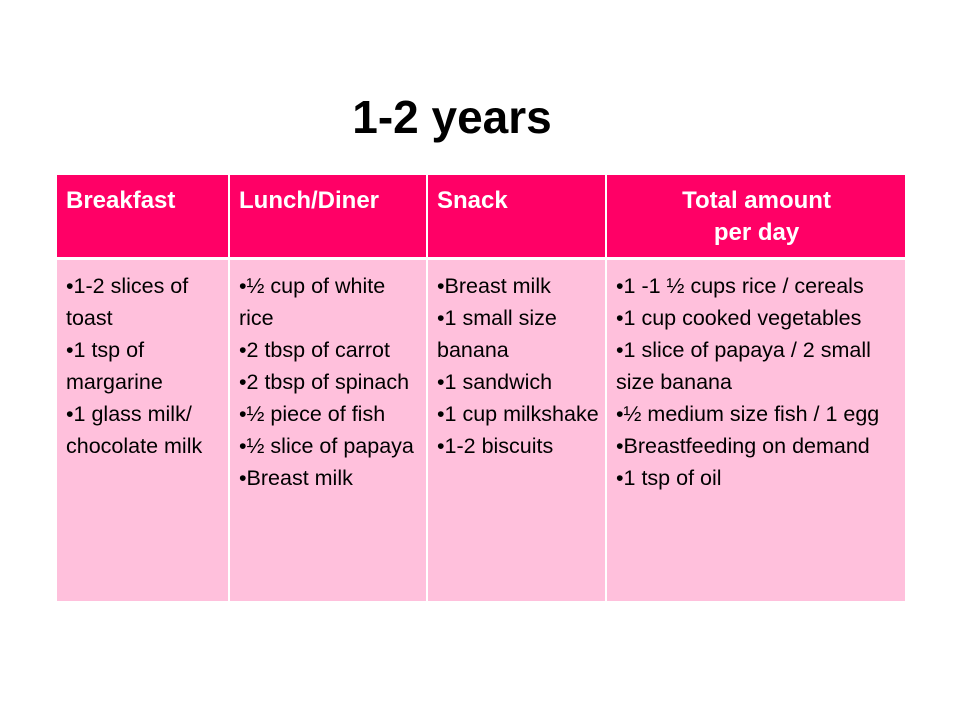 Image resolution: width=960 pixels, height=720 pixels. I want to click on header-total: Total amount per day, so click(755, 217).